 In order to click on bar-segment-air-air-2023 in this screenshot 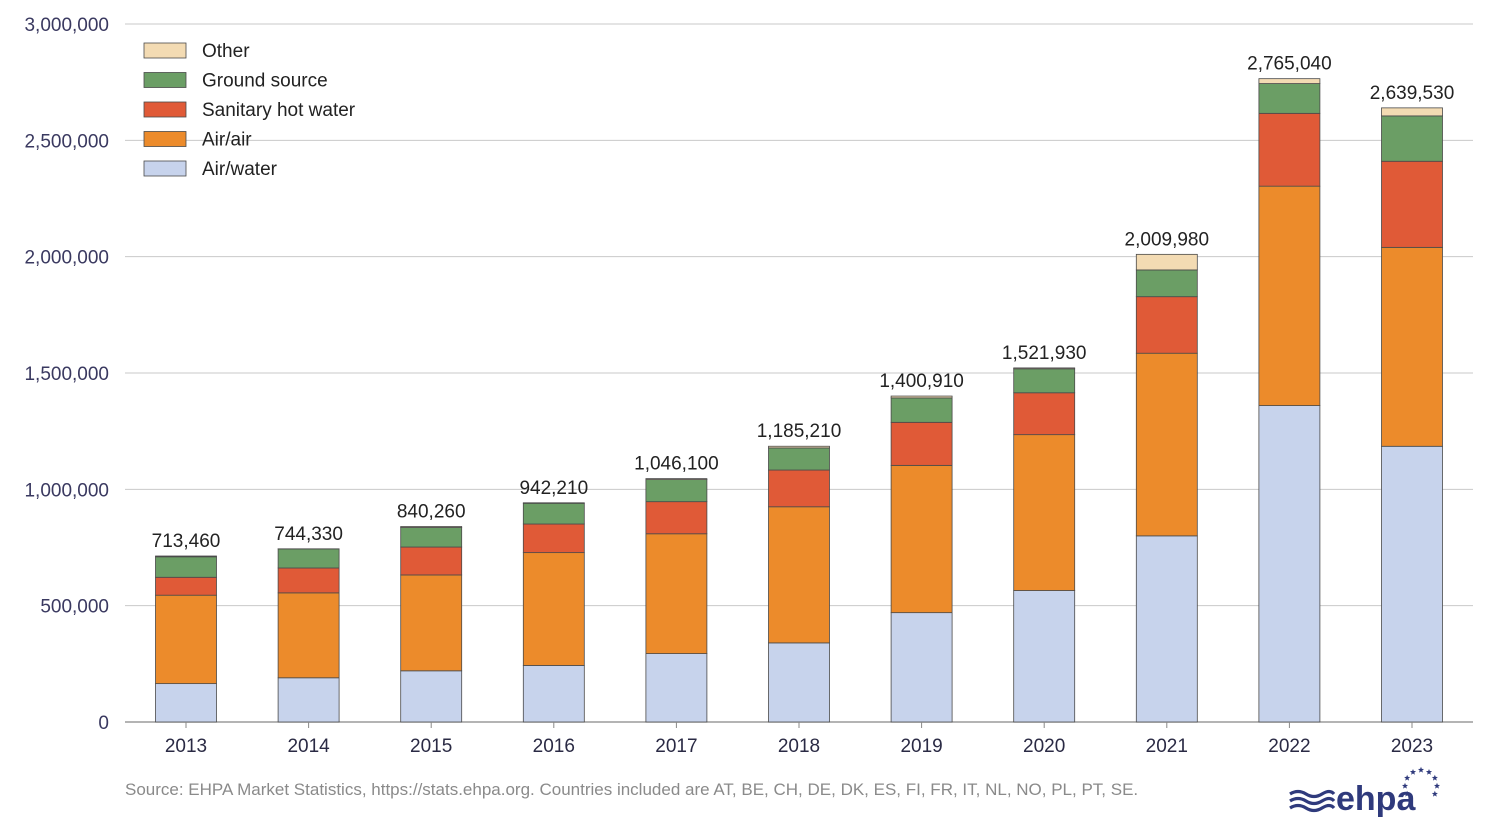, I will do `click(1412, 346)`.